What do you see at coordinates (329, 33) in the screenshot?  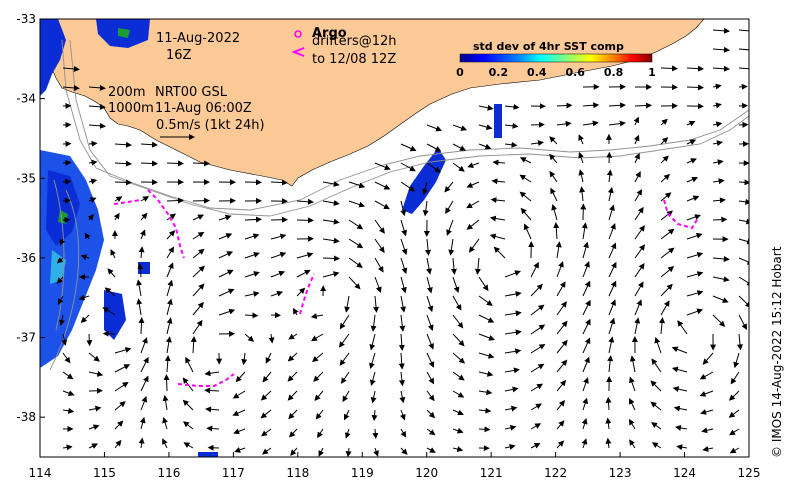 I see `argo-label: Argo` at bounding box center [329, 33].